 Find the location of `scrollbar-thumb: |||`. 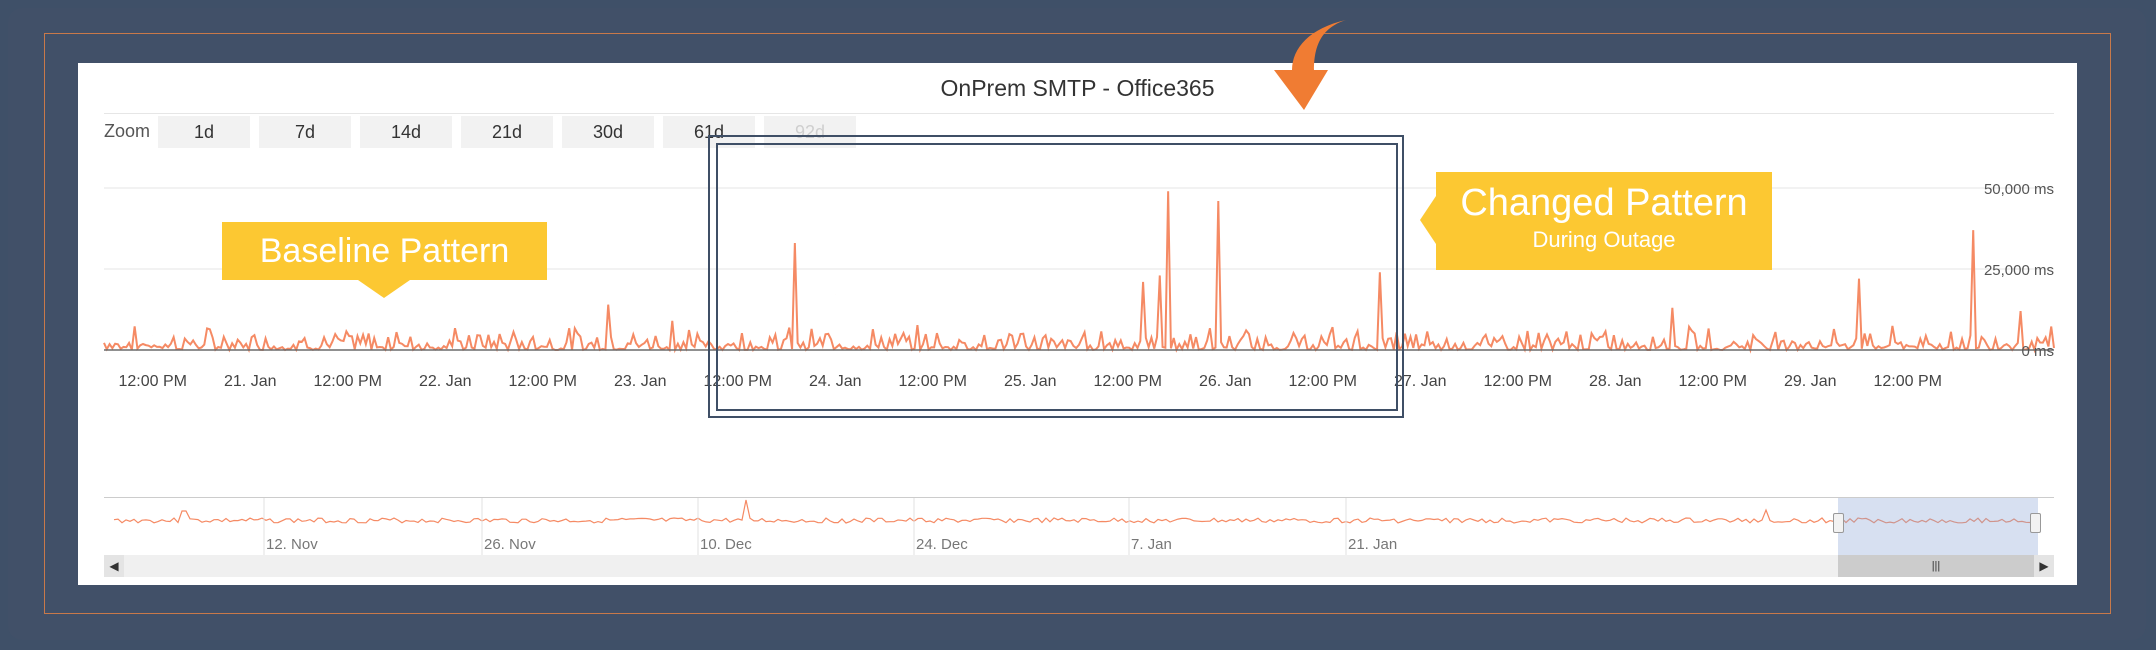

scrollbar-thumb: ||| is located at coordinates (1936, 566).